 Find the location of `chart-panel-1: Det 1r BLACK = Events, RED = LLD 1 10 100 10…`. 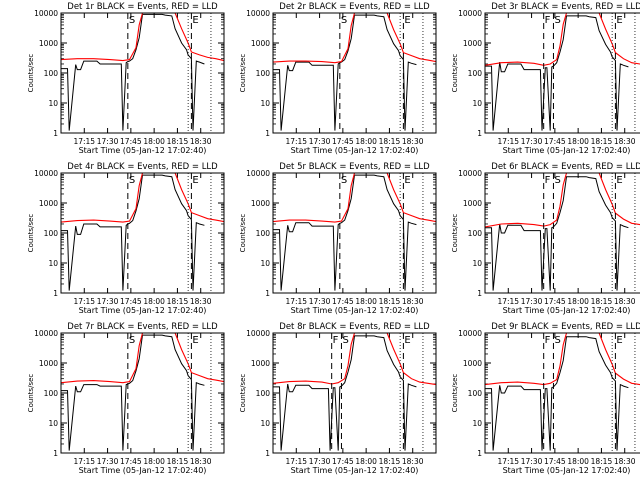

chart-panel-1: Det 1r BLACK = Events, RED = LLD 1 10 100 10… is located at coordinates (126, 78).